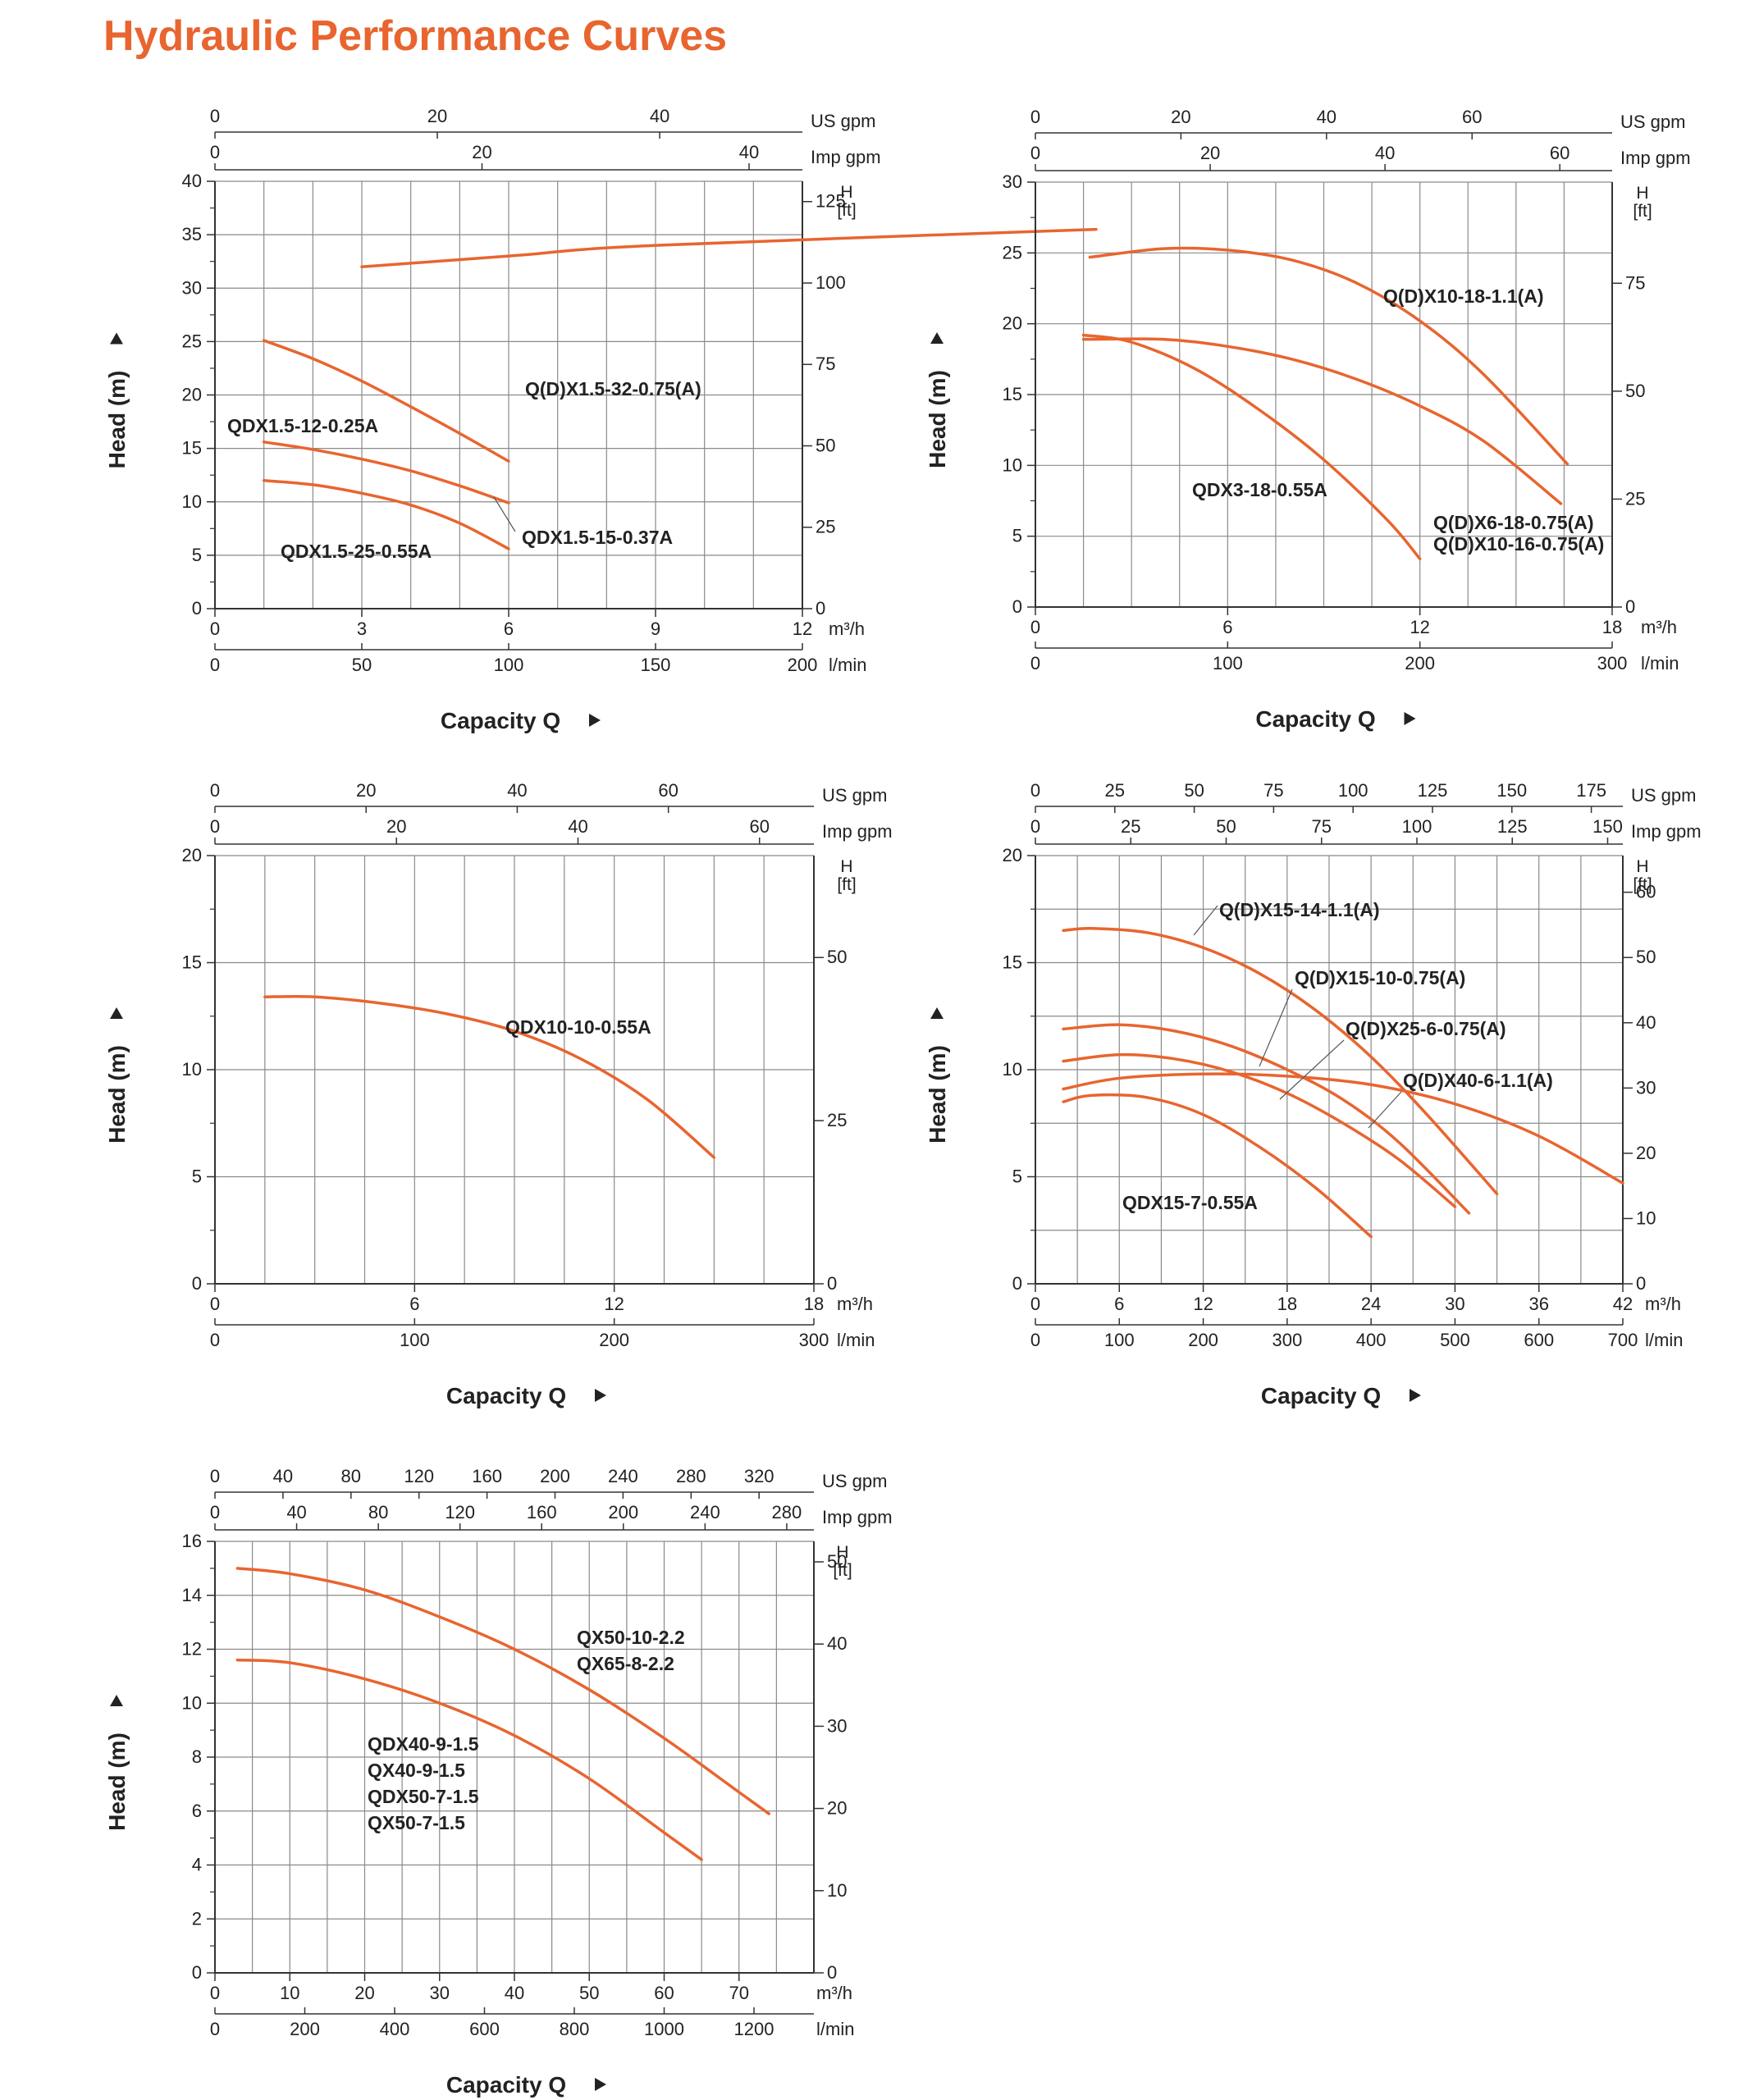 The height and width of the screenshot is (2100, 1750). What do you see at coordinates (197, 1918) in the screenshot?
I see `y-tick-label: 2` at bounding box center [197, 1918].